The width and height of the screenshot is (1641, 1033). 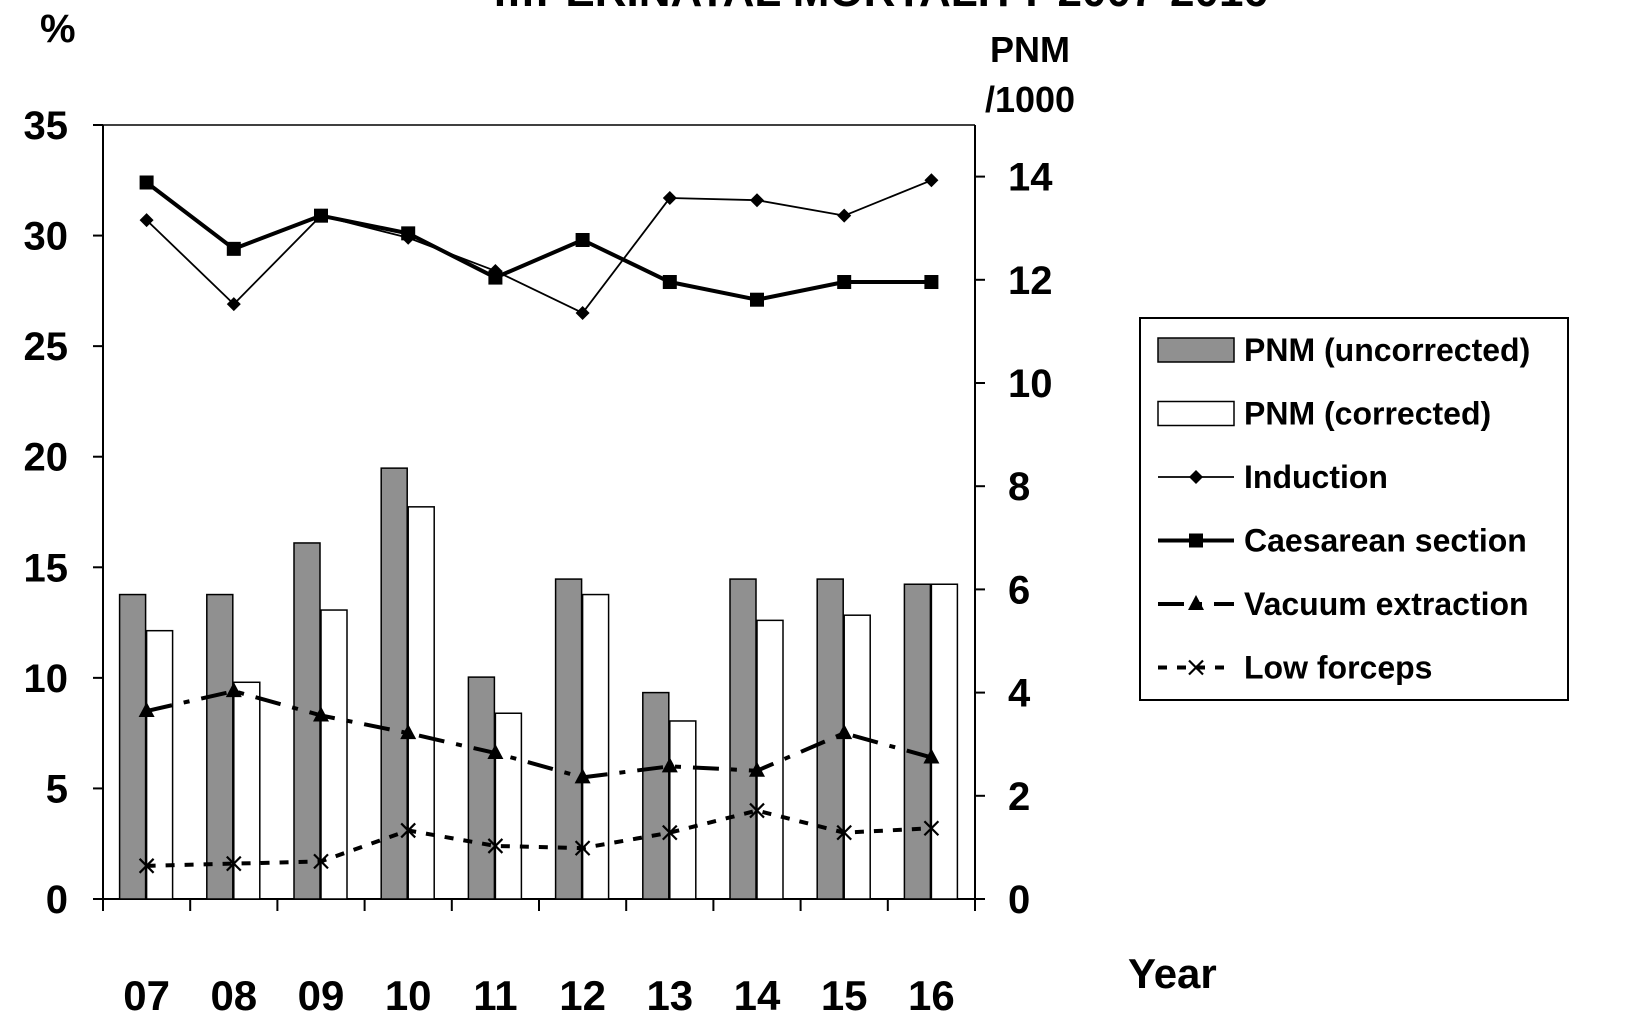 What do you see at coordinates (46, 679) in the screenshot?
I see `left-tick-label: 10` at bounding box center [46, 679].